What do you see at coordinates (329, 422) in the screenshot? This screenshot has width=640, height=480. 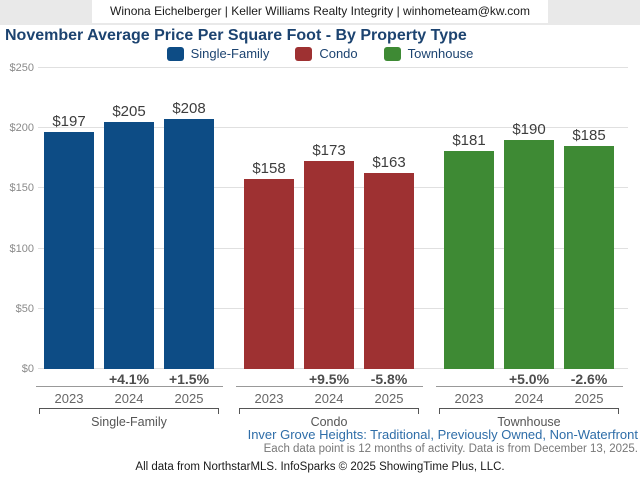 I see `group-name-label: Condo` at bounding box center [329, 422].